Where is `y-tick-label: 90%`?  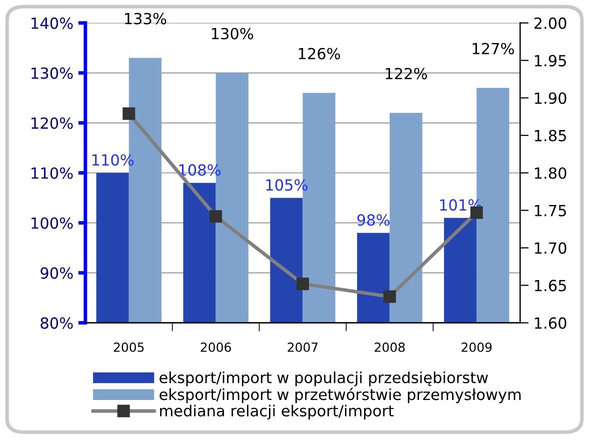
y-tick-label: 90% is located at coordinates (56, 273).